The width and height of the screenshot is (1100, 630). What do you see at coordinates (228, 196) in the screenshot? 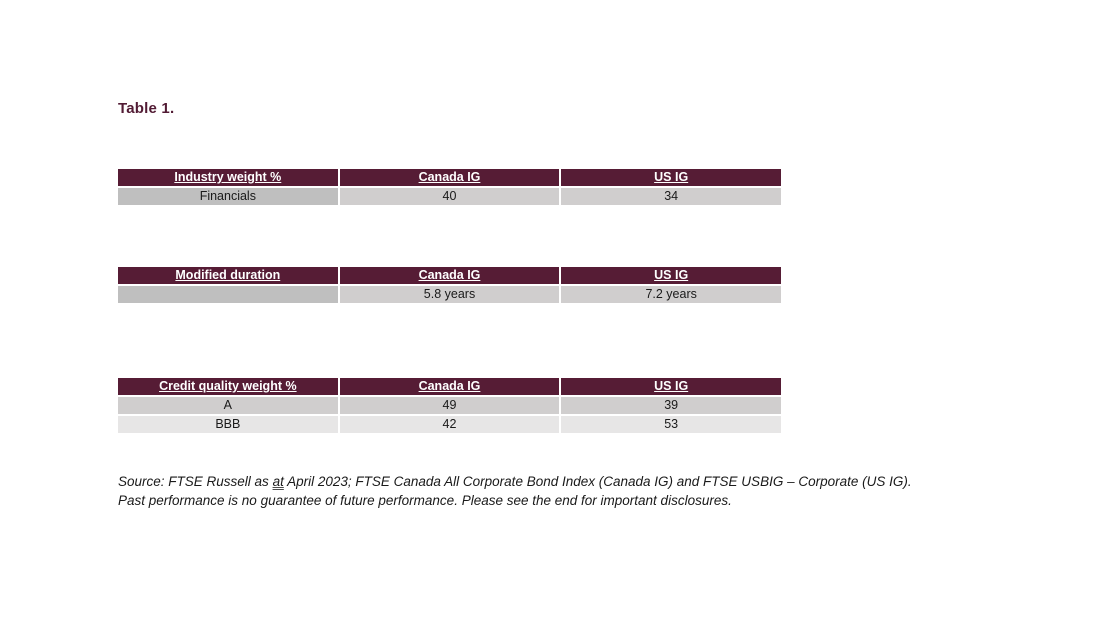
I see `data-cell: Financials` at bounding box center [228, 196].